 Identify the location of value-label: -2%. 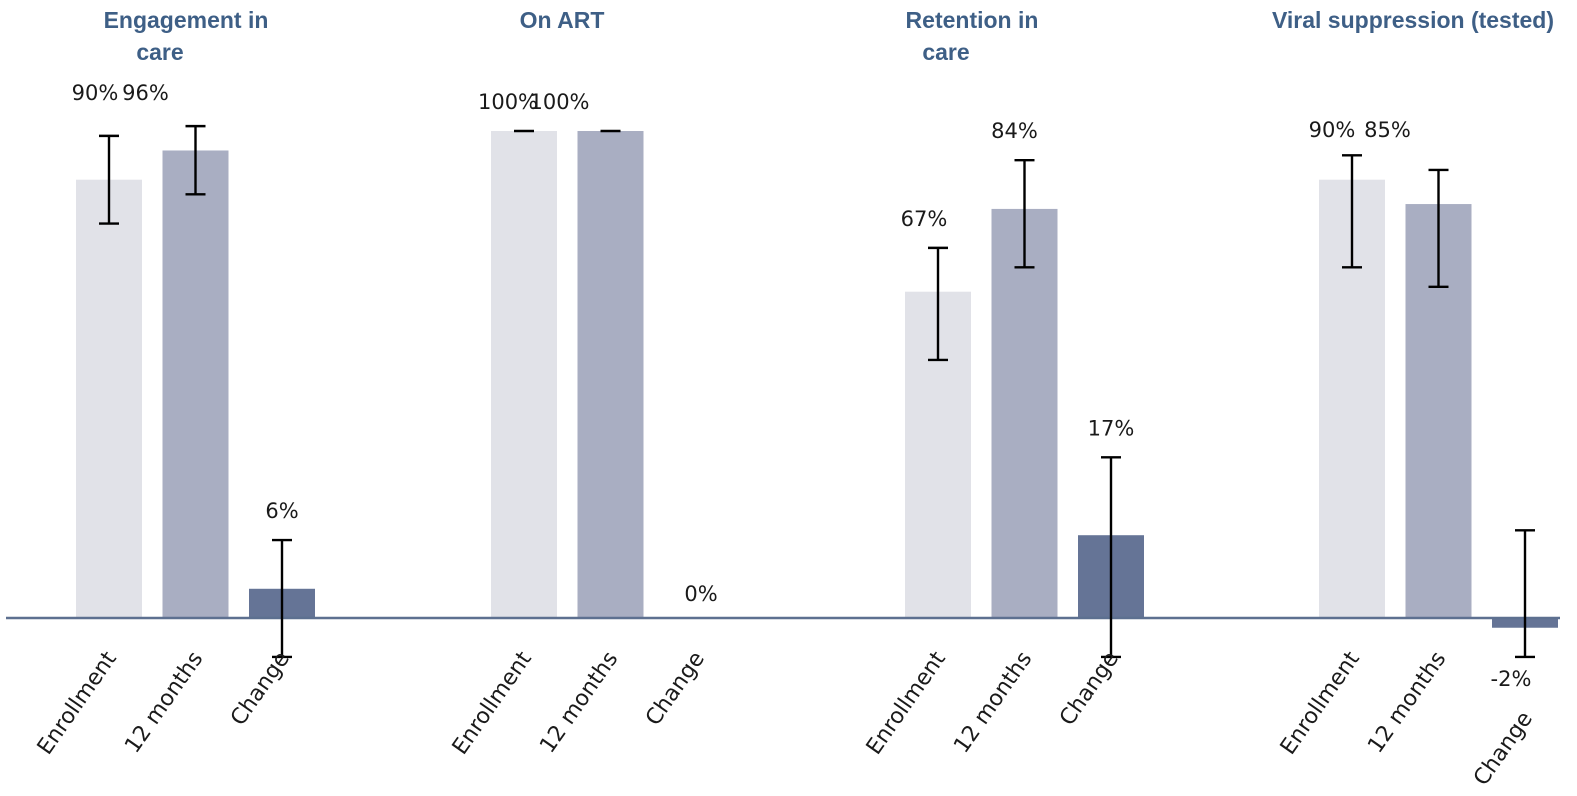
(1511, 679).